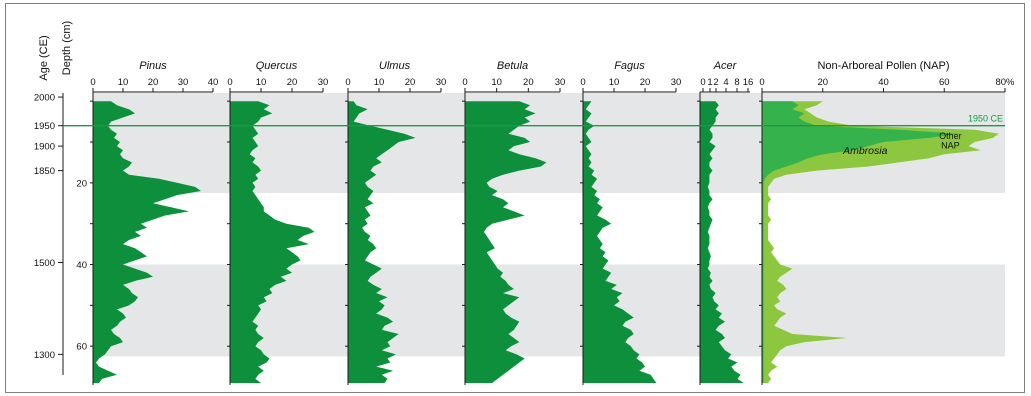 The height and width of the screenshot is (396, 1031). I want to click on panel-tick-label-pinus-0: 0, so click(92, 82).